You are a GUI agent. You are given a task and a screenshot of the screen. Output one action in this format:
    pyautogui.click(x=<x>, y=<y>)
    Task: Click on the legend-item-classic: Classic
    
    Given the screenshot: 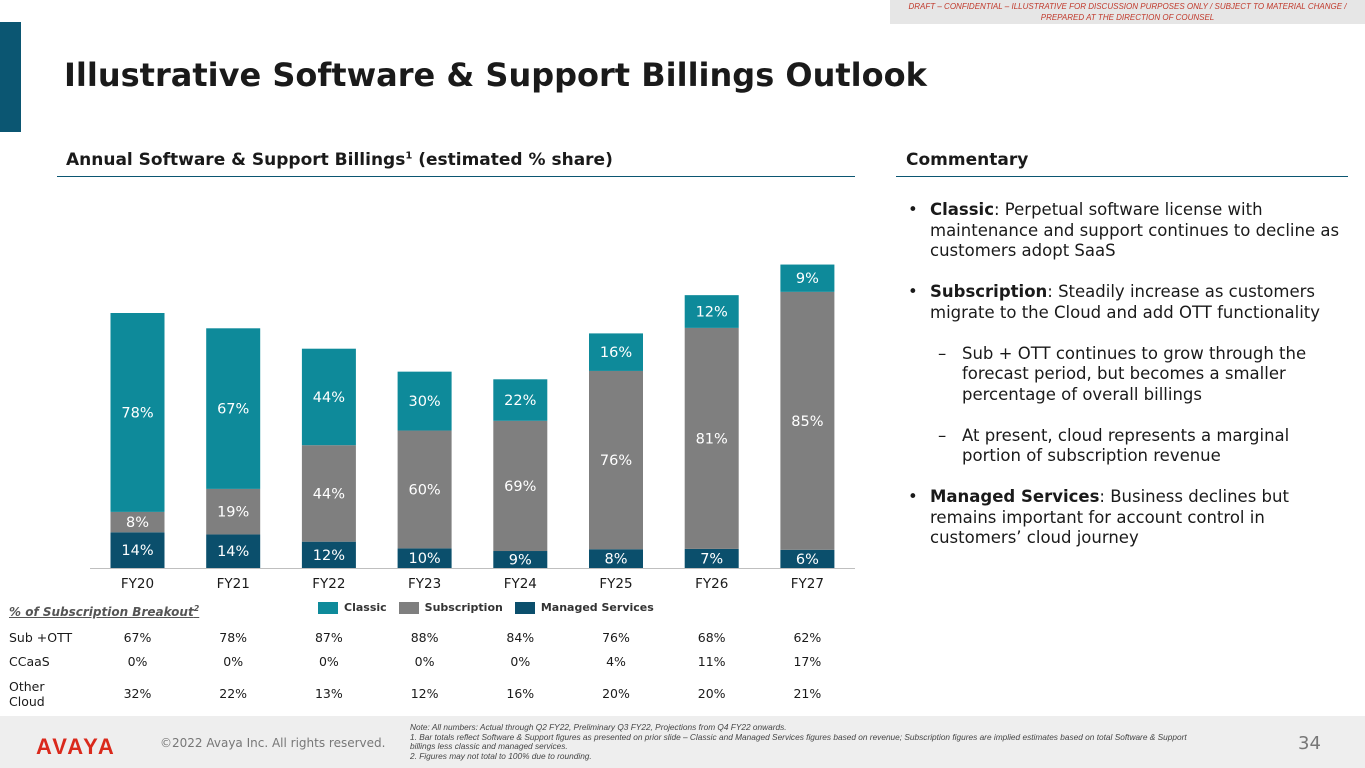 What is the action you would take?
    pyautogui.click(x=352, y=607)
    